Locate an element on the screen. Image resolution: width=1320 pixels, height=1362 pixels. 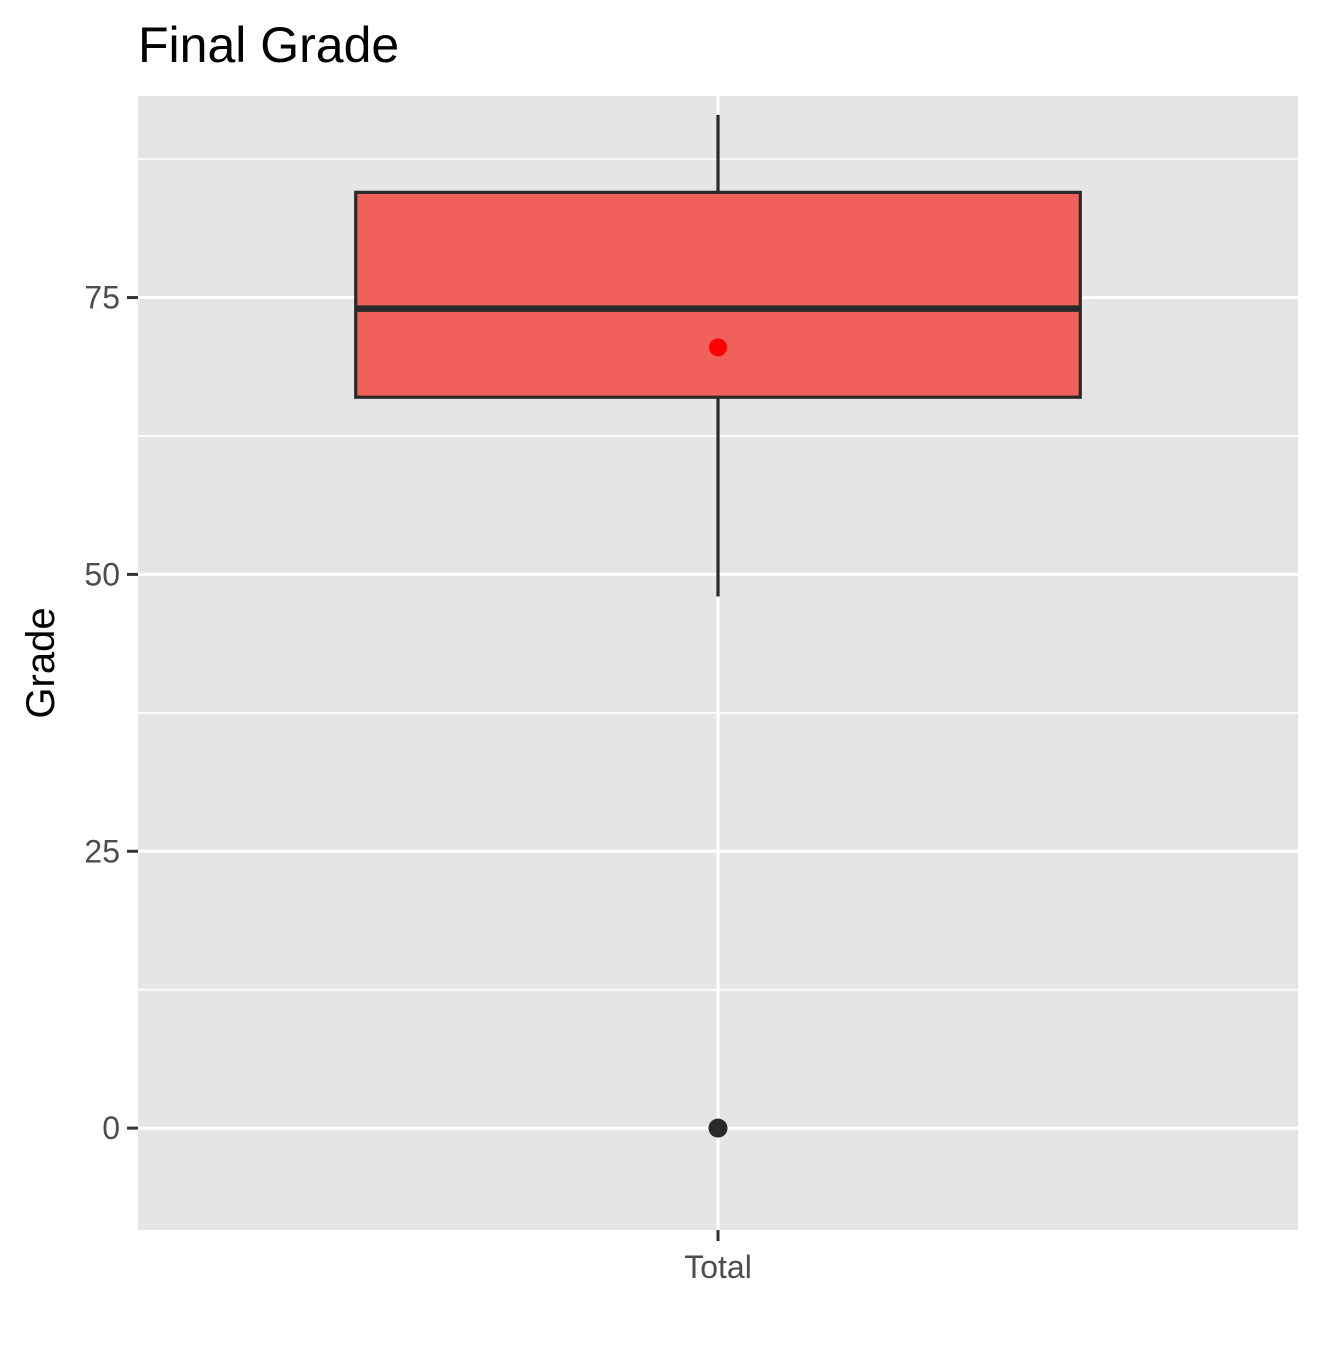
x-axis: Total is located at coordinates (718, 1257).